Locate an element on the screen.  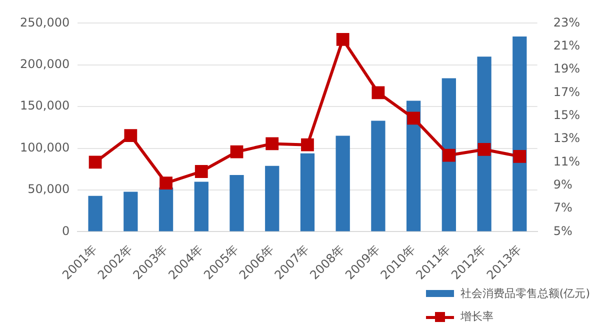
y-tick-label: 250,000 is located at coordinates (45, 22).